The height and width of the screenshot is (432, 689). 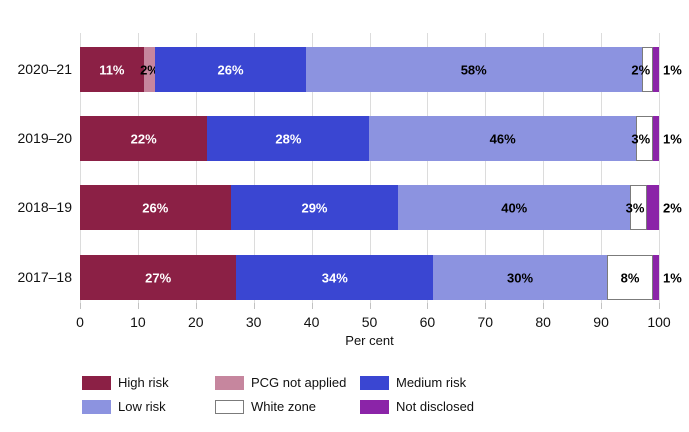 I want to click on segment-low-risk: 30%, so click(x=520, y=277).